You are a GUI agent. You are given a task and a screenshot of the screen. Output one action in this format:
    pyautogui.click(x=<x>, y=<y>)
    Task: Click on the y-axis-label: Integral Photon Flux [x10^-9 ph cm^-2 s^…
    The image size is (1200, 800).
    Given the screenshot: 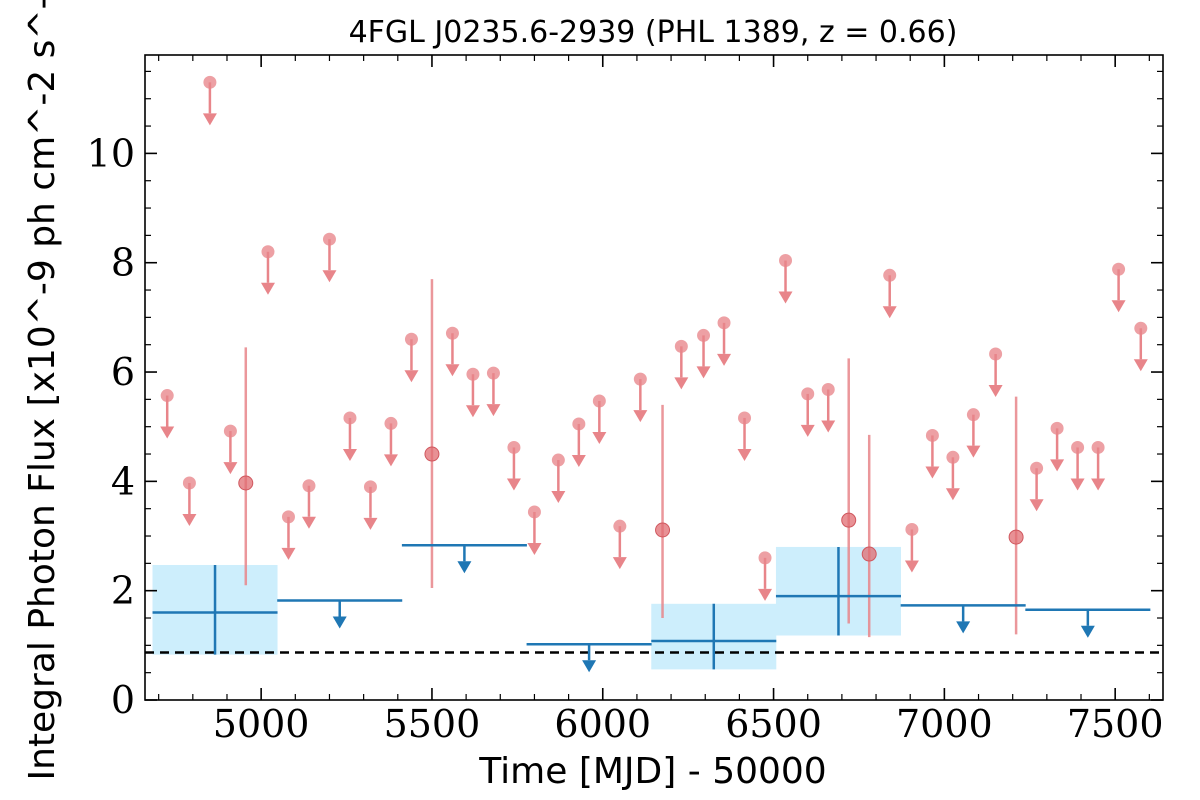 What is the action you would take?
    pyautogui.click(x=42, y=390)
    